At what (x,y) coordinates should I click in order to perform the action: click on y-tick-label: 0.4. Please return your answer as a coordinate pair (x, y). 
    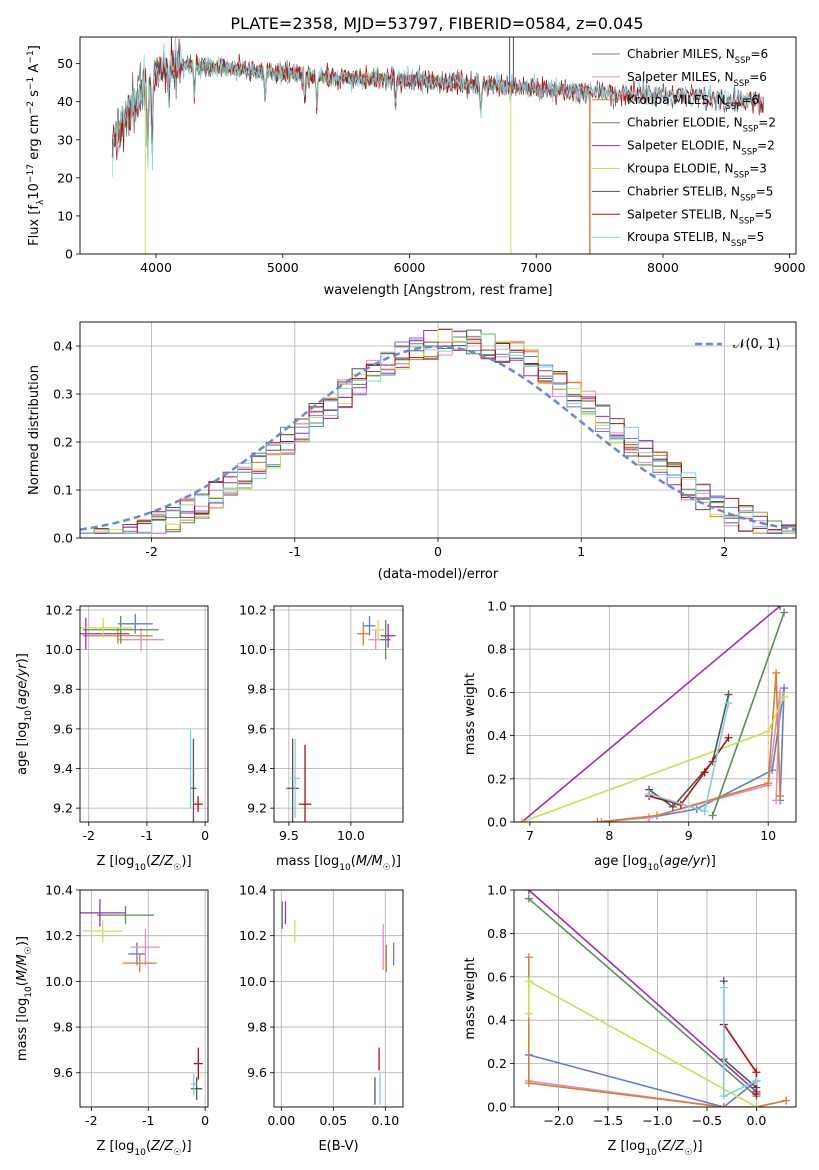
    Looking at the image, I should click on (497, 735).